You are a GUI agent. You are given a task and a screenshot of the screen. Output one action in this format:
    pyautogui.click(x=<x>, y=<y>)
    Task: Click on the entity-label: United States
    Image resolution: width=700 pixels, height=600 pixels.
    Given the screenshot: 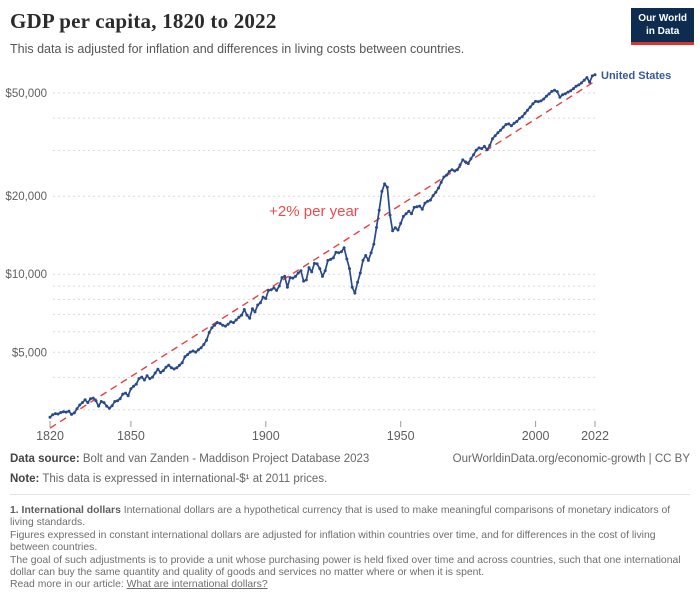 What is the action you would take?
    pyautogui.click(x=636, y=76)
    